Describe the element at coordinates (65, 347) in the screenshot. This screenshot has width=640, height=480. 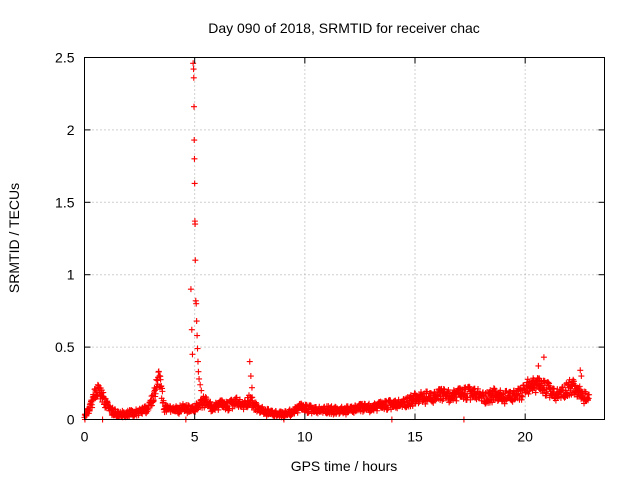
I see `y-tick-label: 0.5` at that location.